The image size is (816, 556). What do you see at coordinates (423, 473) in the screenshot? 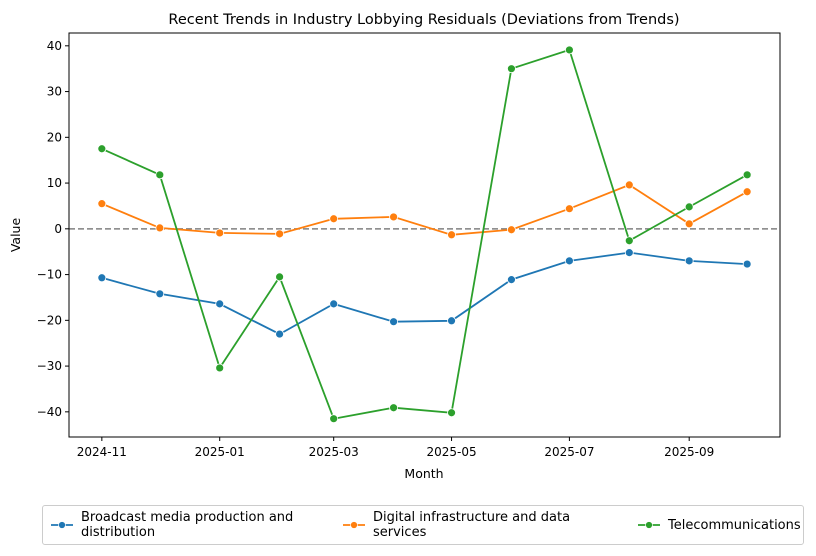
I see `x-axis-label: Month` at bounding box center [423, 473].